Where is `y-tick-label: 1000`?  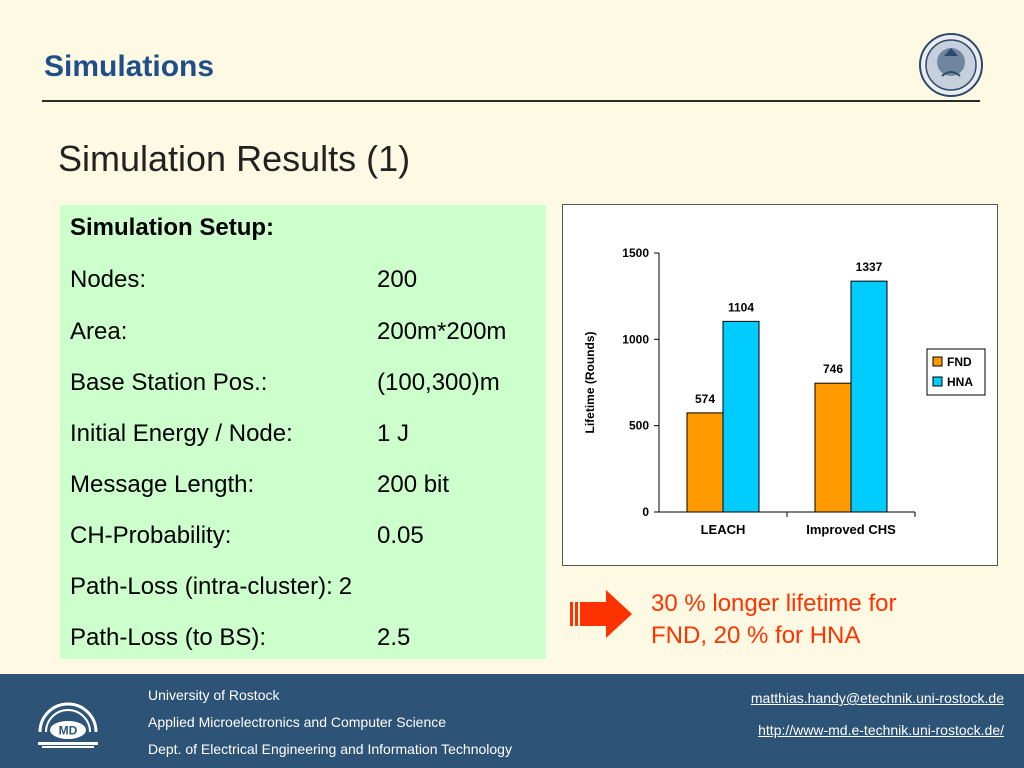 y-tick-label: 1000 is located at coordinates (635, 339).